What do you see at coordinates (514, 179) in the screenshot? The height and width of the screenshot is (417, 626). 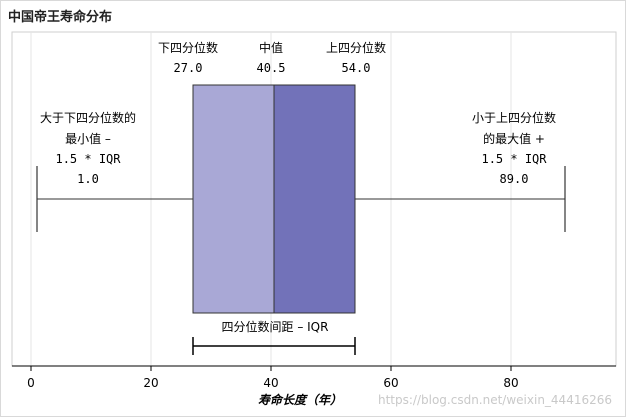 I see `high-value: 89.0` at bounding box center [514, 179].